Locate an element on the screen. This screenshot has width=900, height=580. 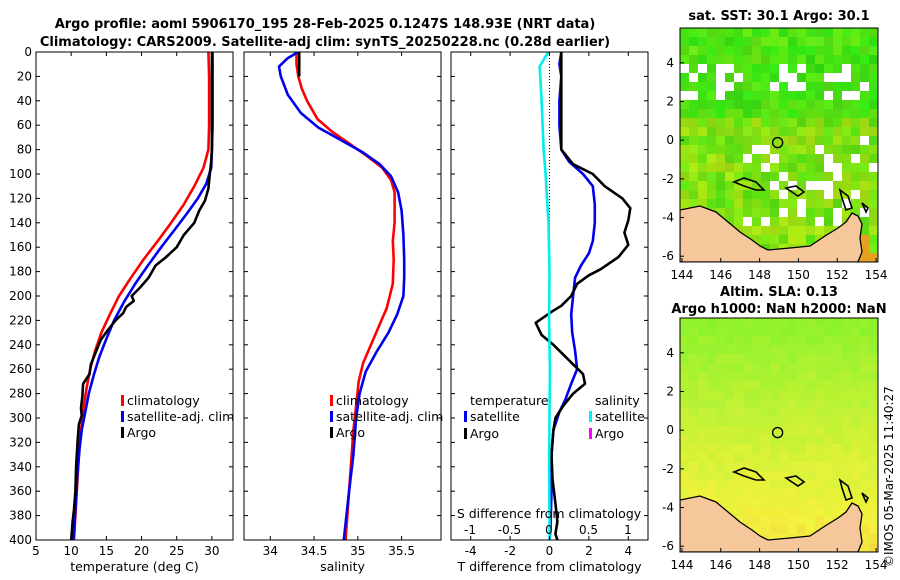
legend-label: satellite-adj. clim is located at coordinates (389, 416).